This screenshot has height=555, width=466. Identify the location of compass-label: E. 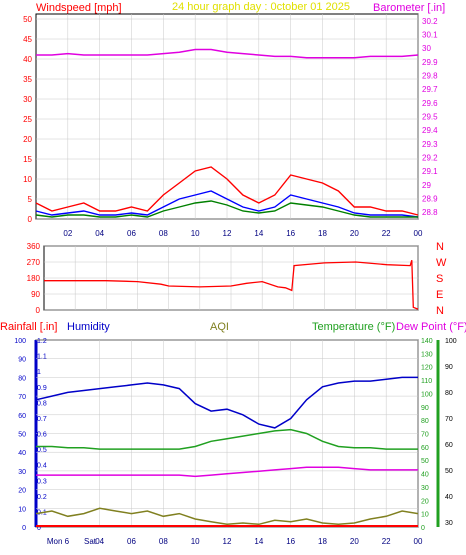
(439, 295).